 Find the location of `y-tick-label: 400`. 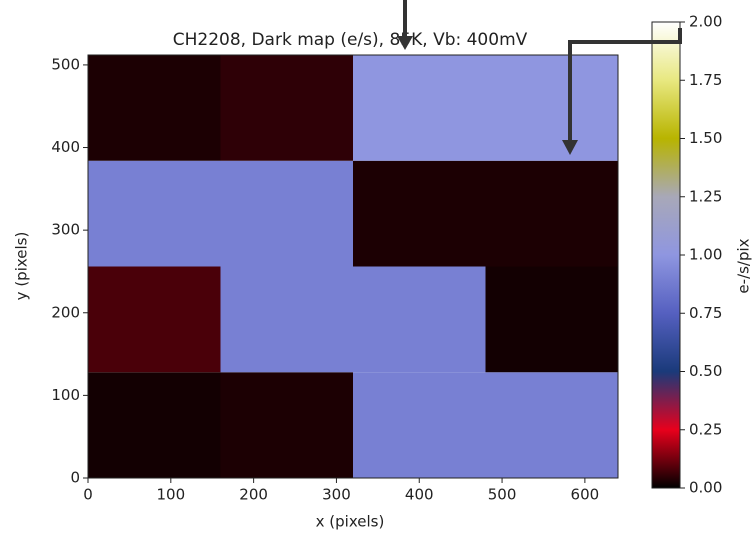

y-tick-label: 400 is located at coordinates (65, 147).